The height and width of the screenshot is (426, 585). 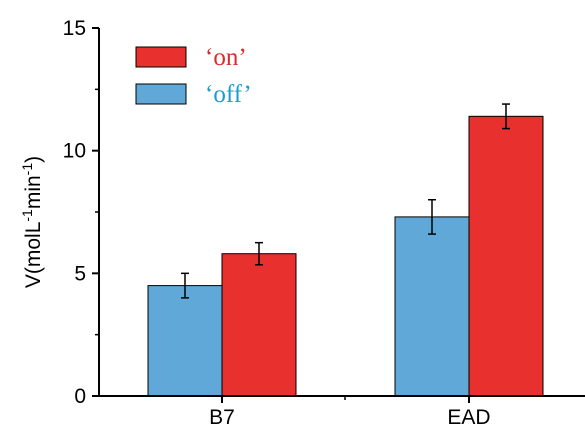 What do you see at coordinates (222, 416) in the screenshot?
I see `x-tick-label-b7: B7` at bounding box center [222, 416].